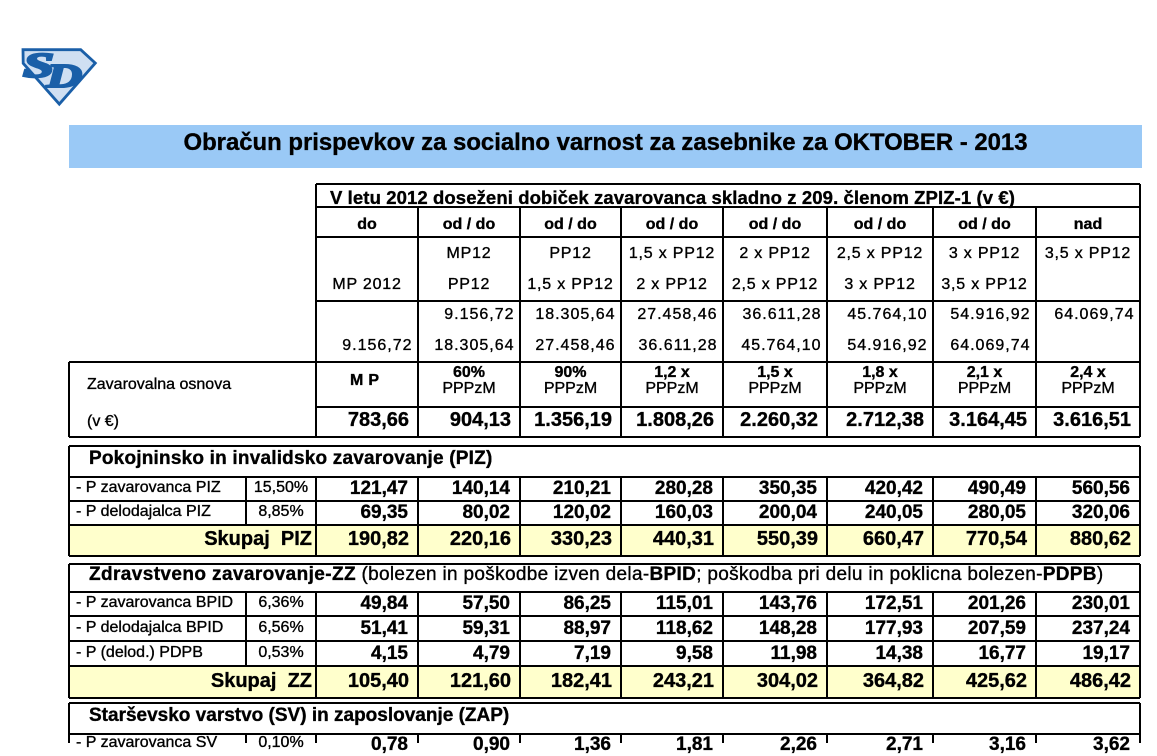 The width and height of the screenshot is (1157, 756). Describe the element at coordinates (38, 65) in the screenshot. I see `svg-text: S` at that location.